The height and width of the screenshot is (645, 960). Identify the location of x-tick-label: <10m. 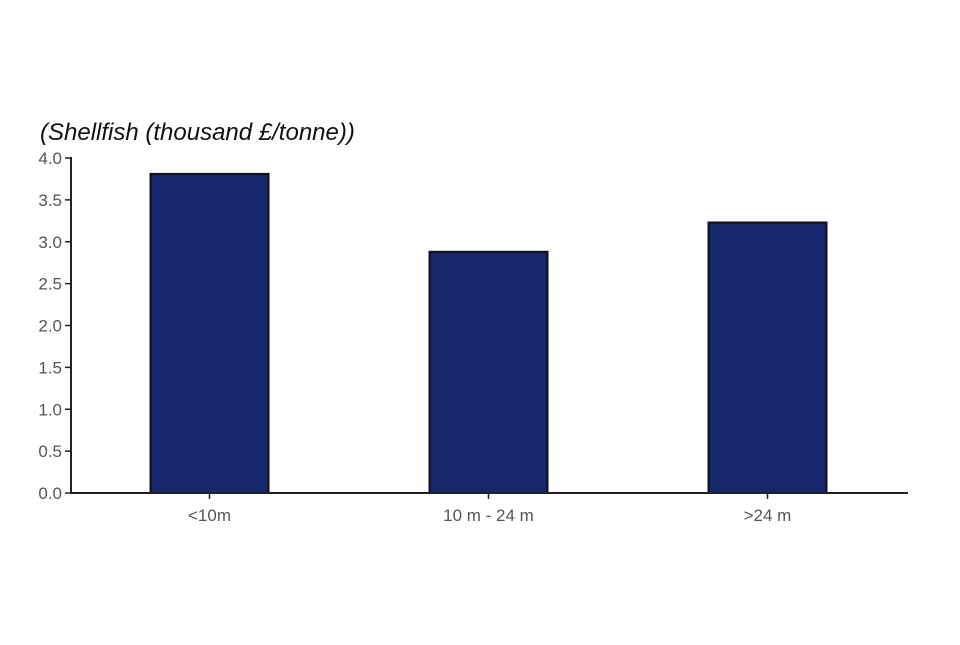
(209, 515).